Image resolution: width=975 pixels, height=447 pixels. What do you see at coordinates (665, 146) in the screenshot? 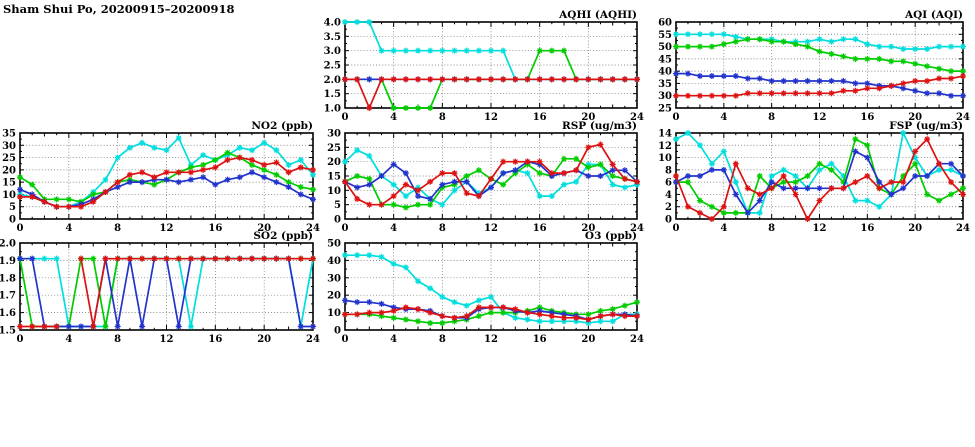
I see `y-tick-label: 12` at bounding box center [665, 146].